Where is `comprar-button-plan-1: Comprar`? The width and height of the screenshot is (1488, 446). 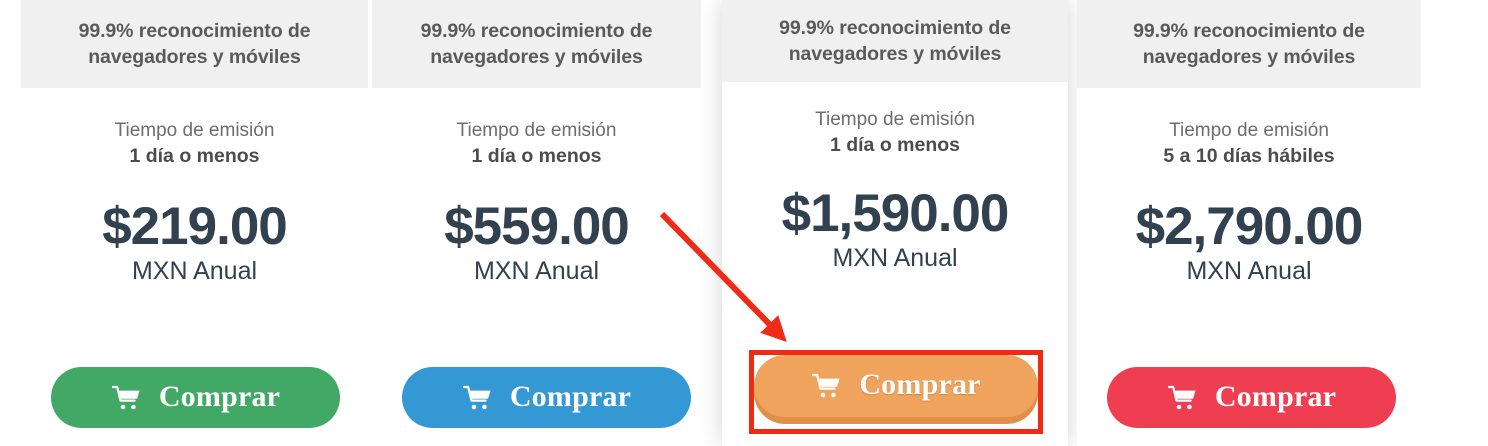
comprar-button-plan-1: Comprar is located at coordinates (195, 397).